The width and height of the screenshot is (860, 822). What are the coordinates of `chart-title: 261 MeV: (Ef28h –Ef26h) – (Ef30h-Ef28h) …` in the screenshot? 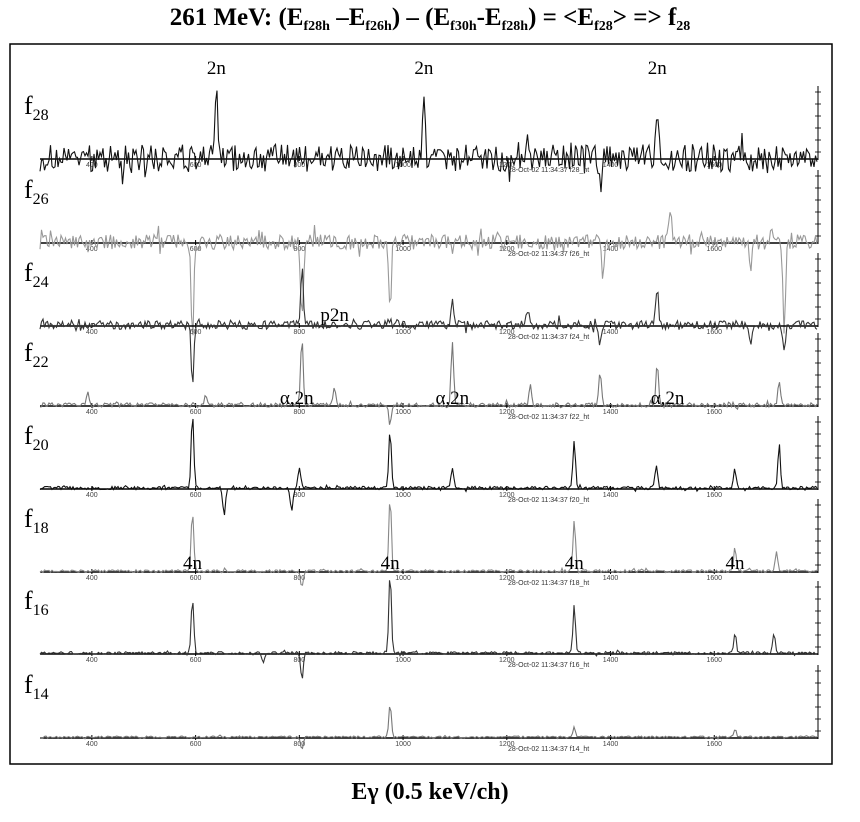 It's located at (430, 19).